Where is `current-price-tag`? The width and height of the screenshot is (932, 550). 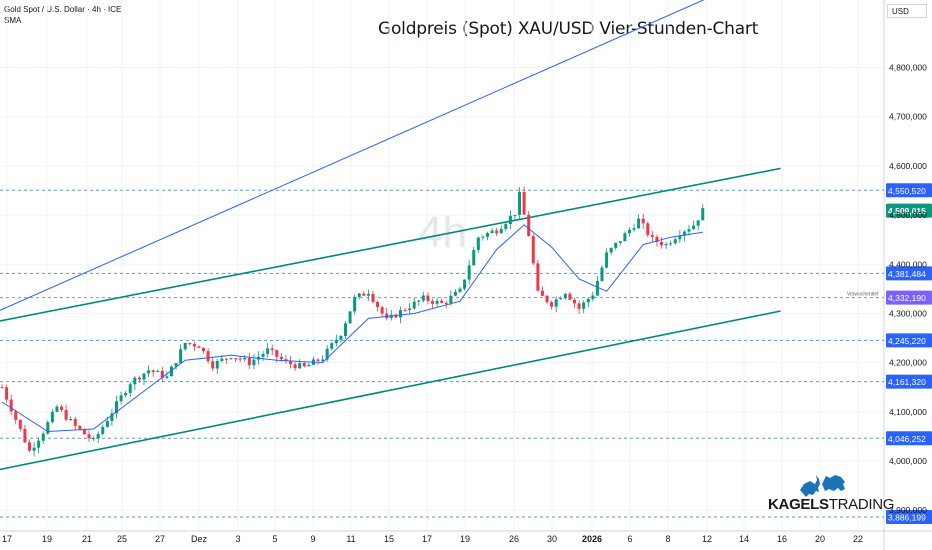
current-price-tag is located at coordinates (909, 210).